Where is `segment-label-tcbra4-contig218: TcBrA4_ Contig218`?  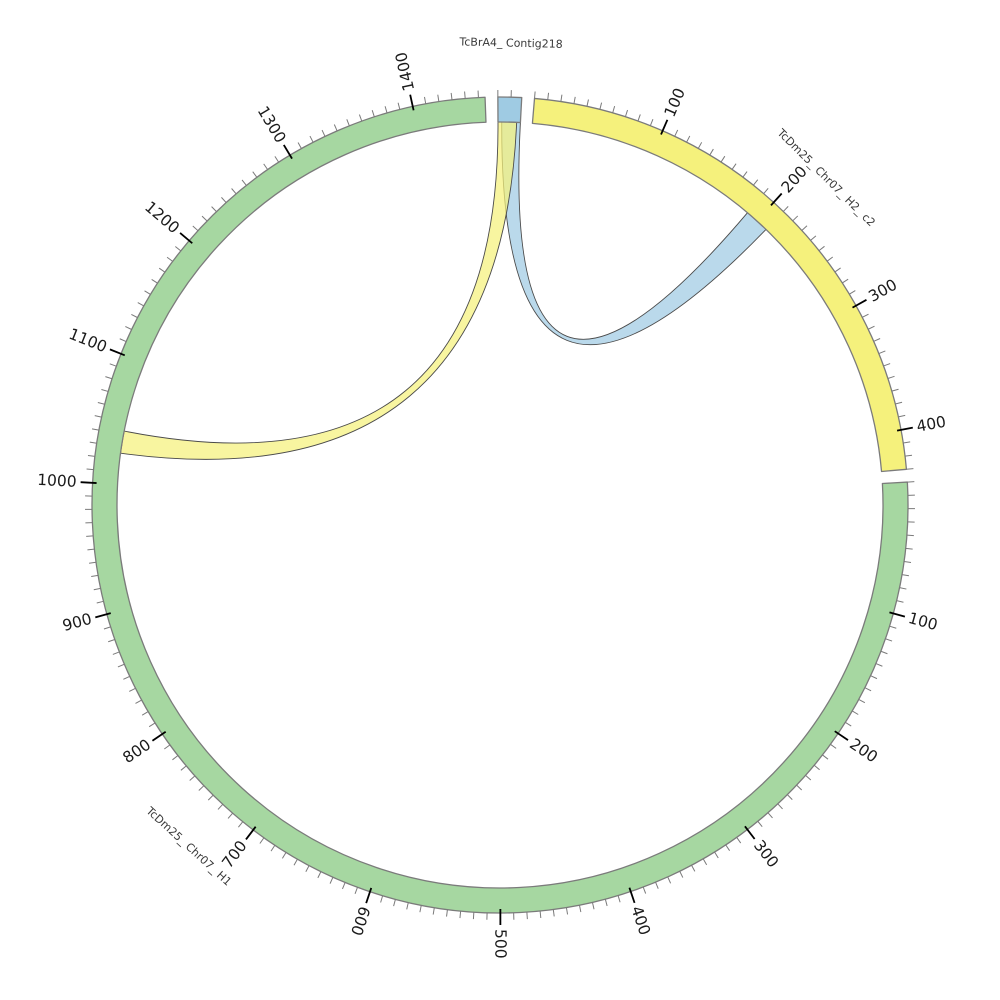
segment-label-tcbra4-contig218: TcBrA4_ Contig218 is located at coordinates (510, 43).